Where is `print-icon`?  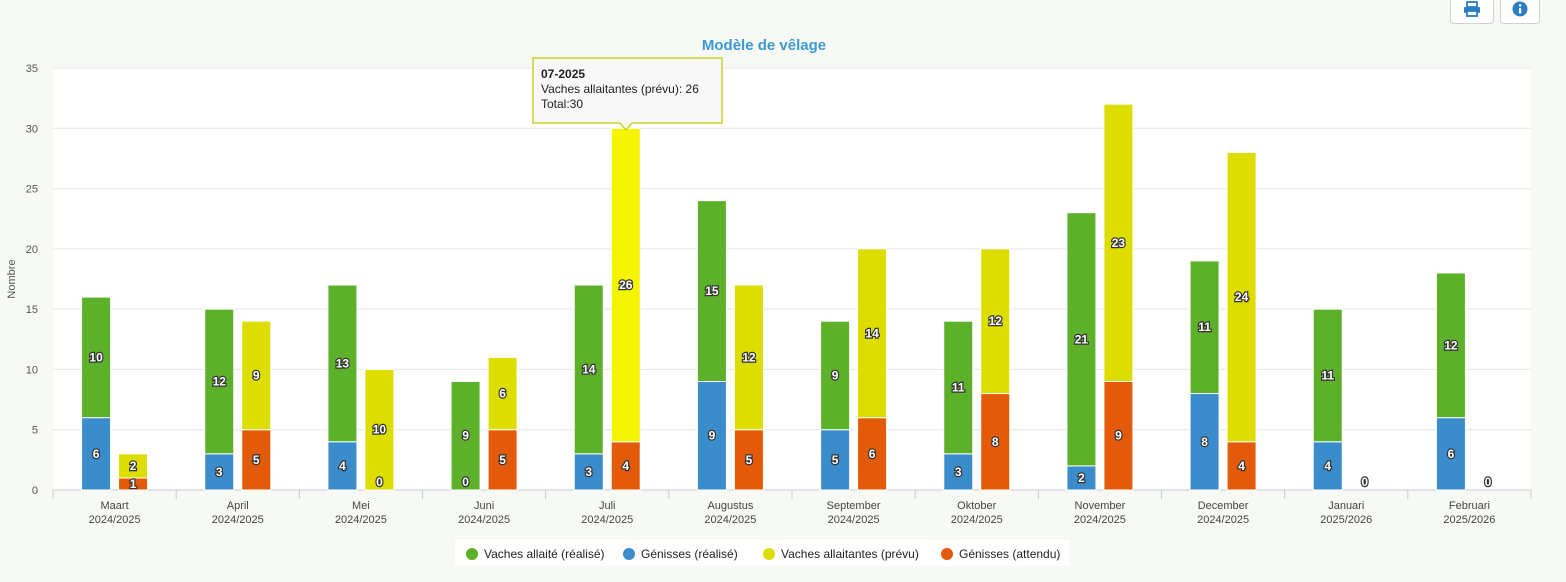
print-icon is located at coordinates (1472, 9).